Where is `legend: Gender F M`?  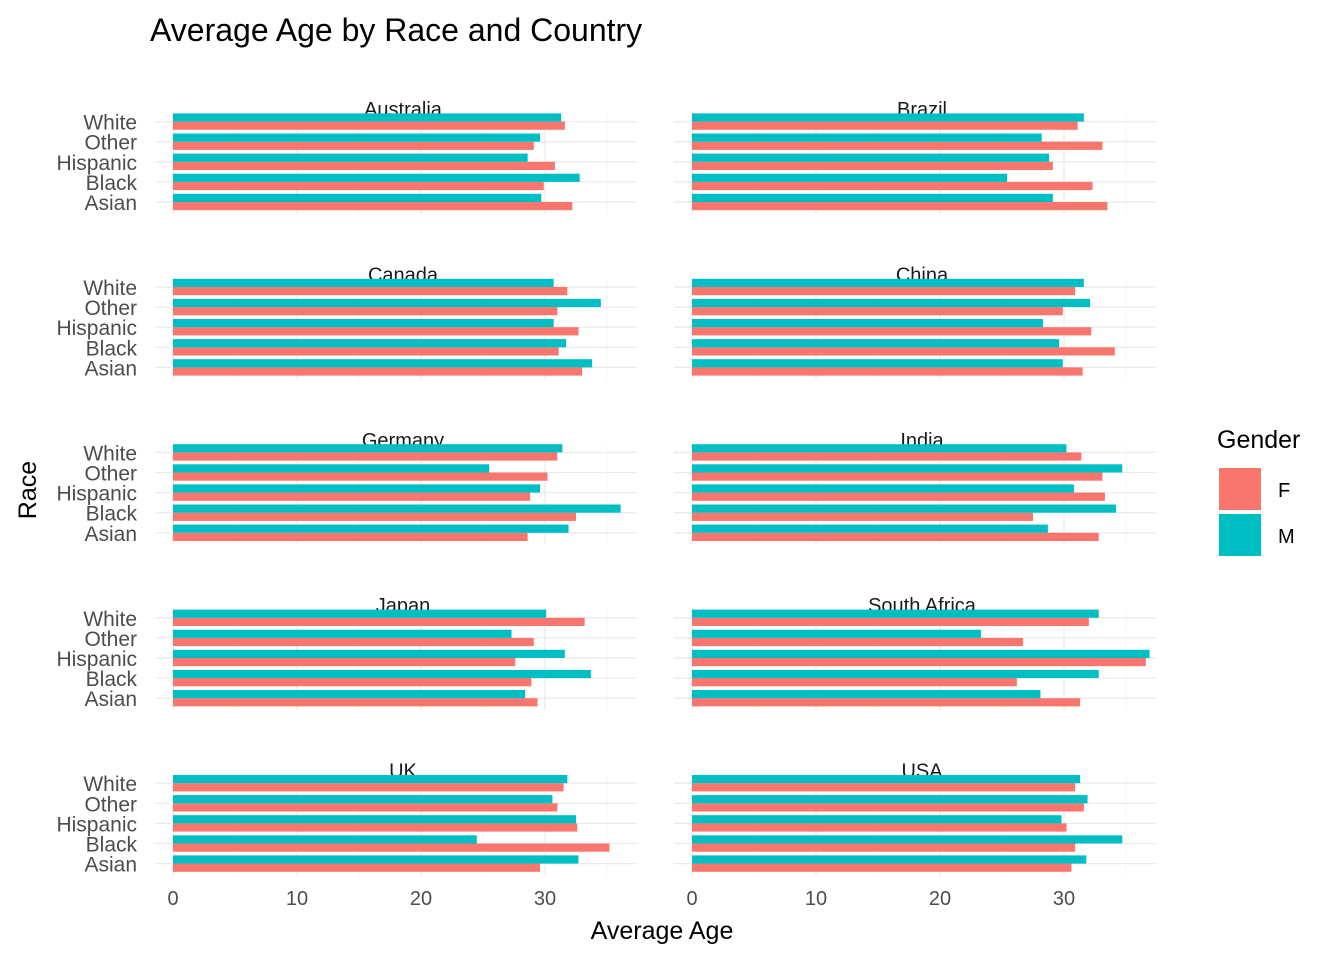 legend: Gender F M is located at coordinates (1258, 491).